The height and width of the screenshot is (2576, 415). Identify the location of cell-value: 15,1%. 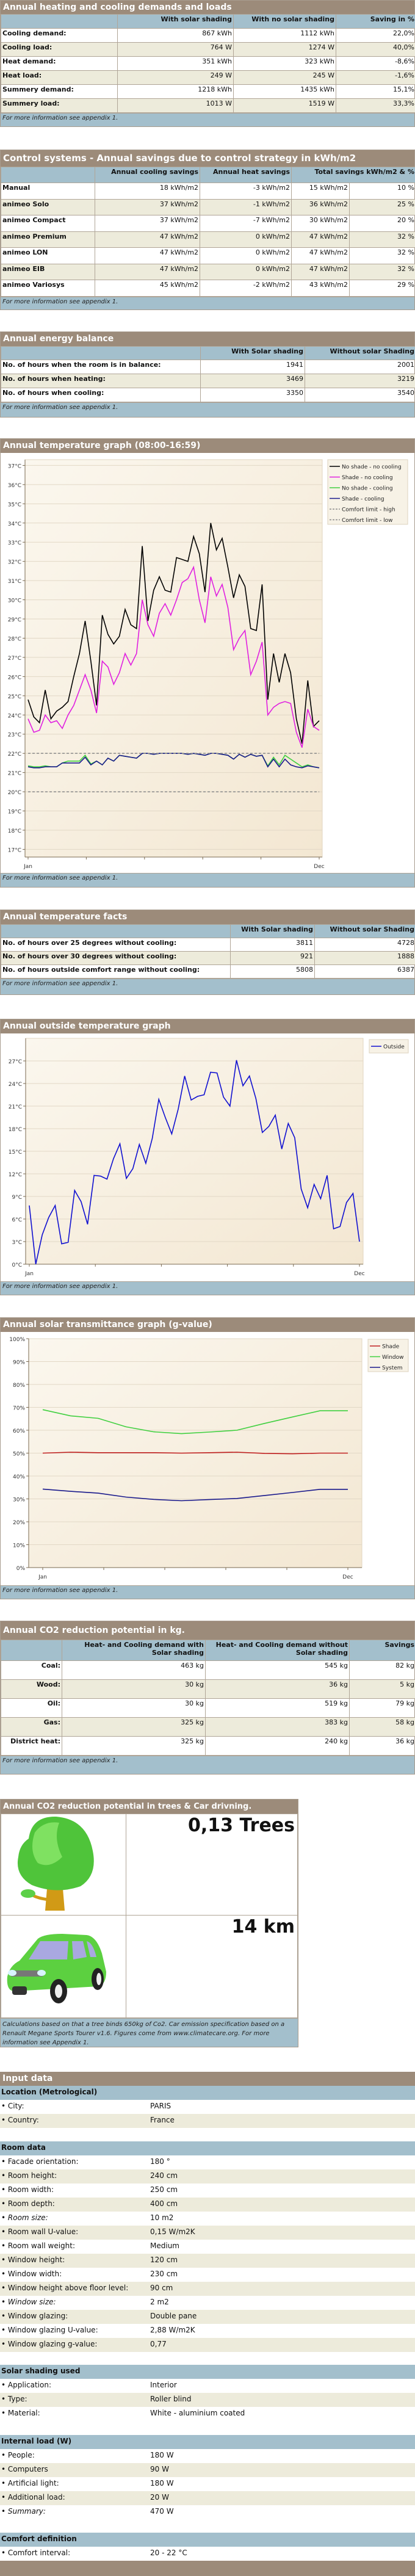
(376, 91).